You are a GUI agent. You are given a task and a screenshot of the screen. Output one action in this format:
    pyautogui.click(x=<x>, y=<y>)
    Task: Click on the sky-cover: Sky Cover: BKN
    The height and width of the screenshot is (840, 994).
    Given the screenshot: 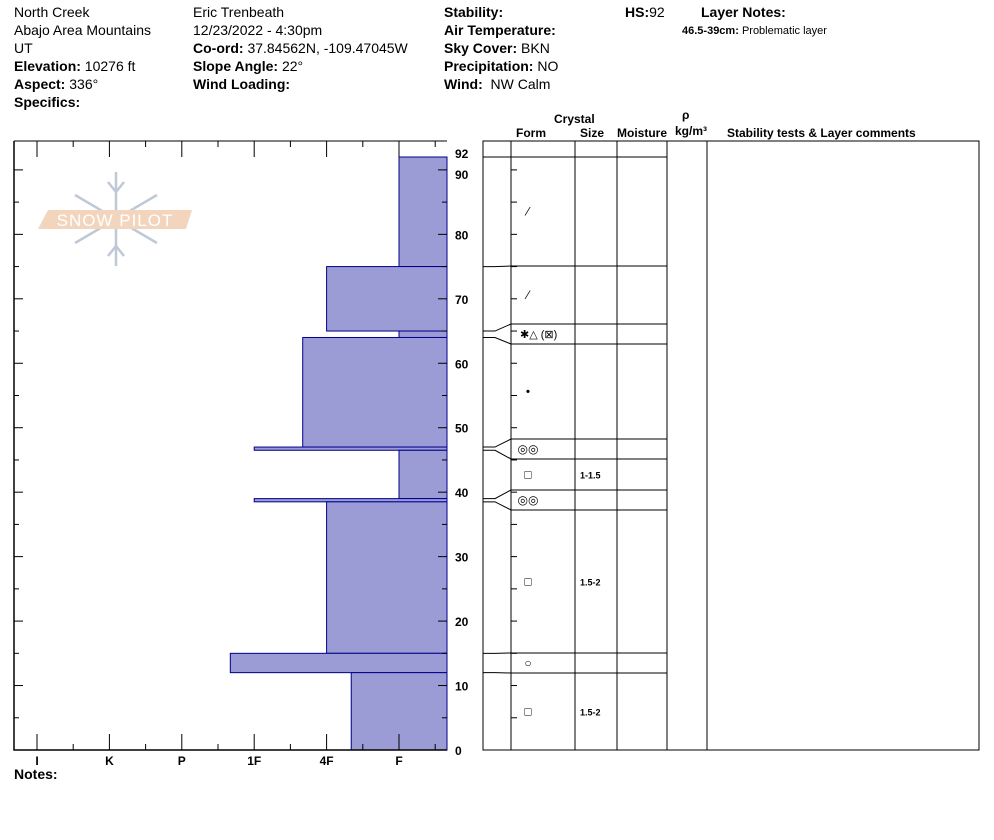 What is the action you would take?
    pyautogui.click(x=497, y=48)
    